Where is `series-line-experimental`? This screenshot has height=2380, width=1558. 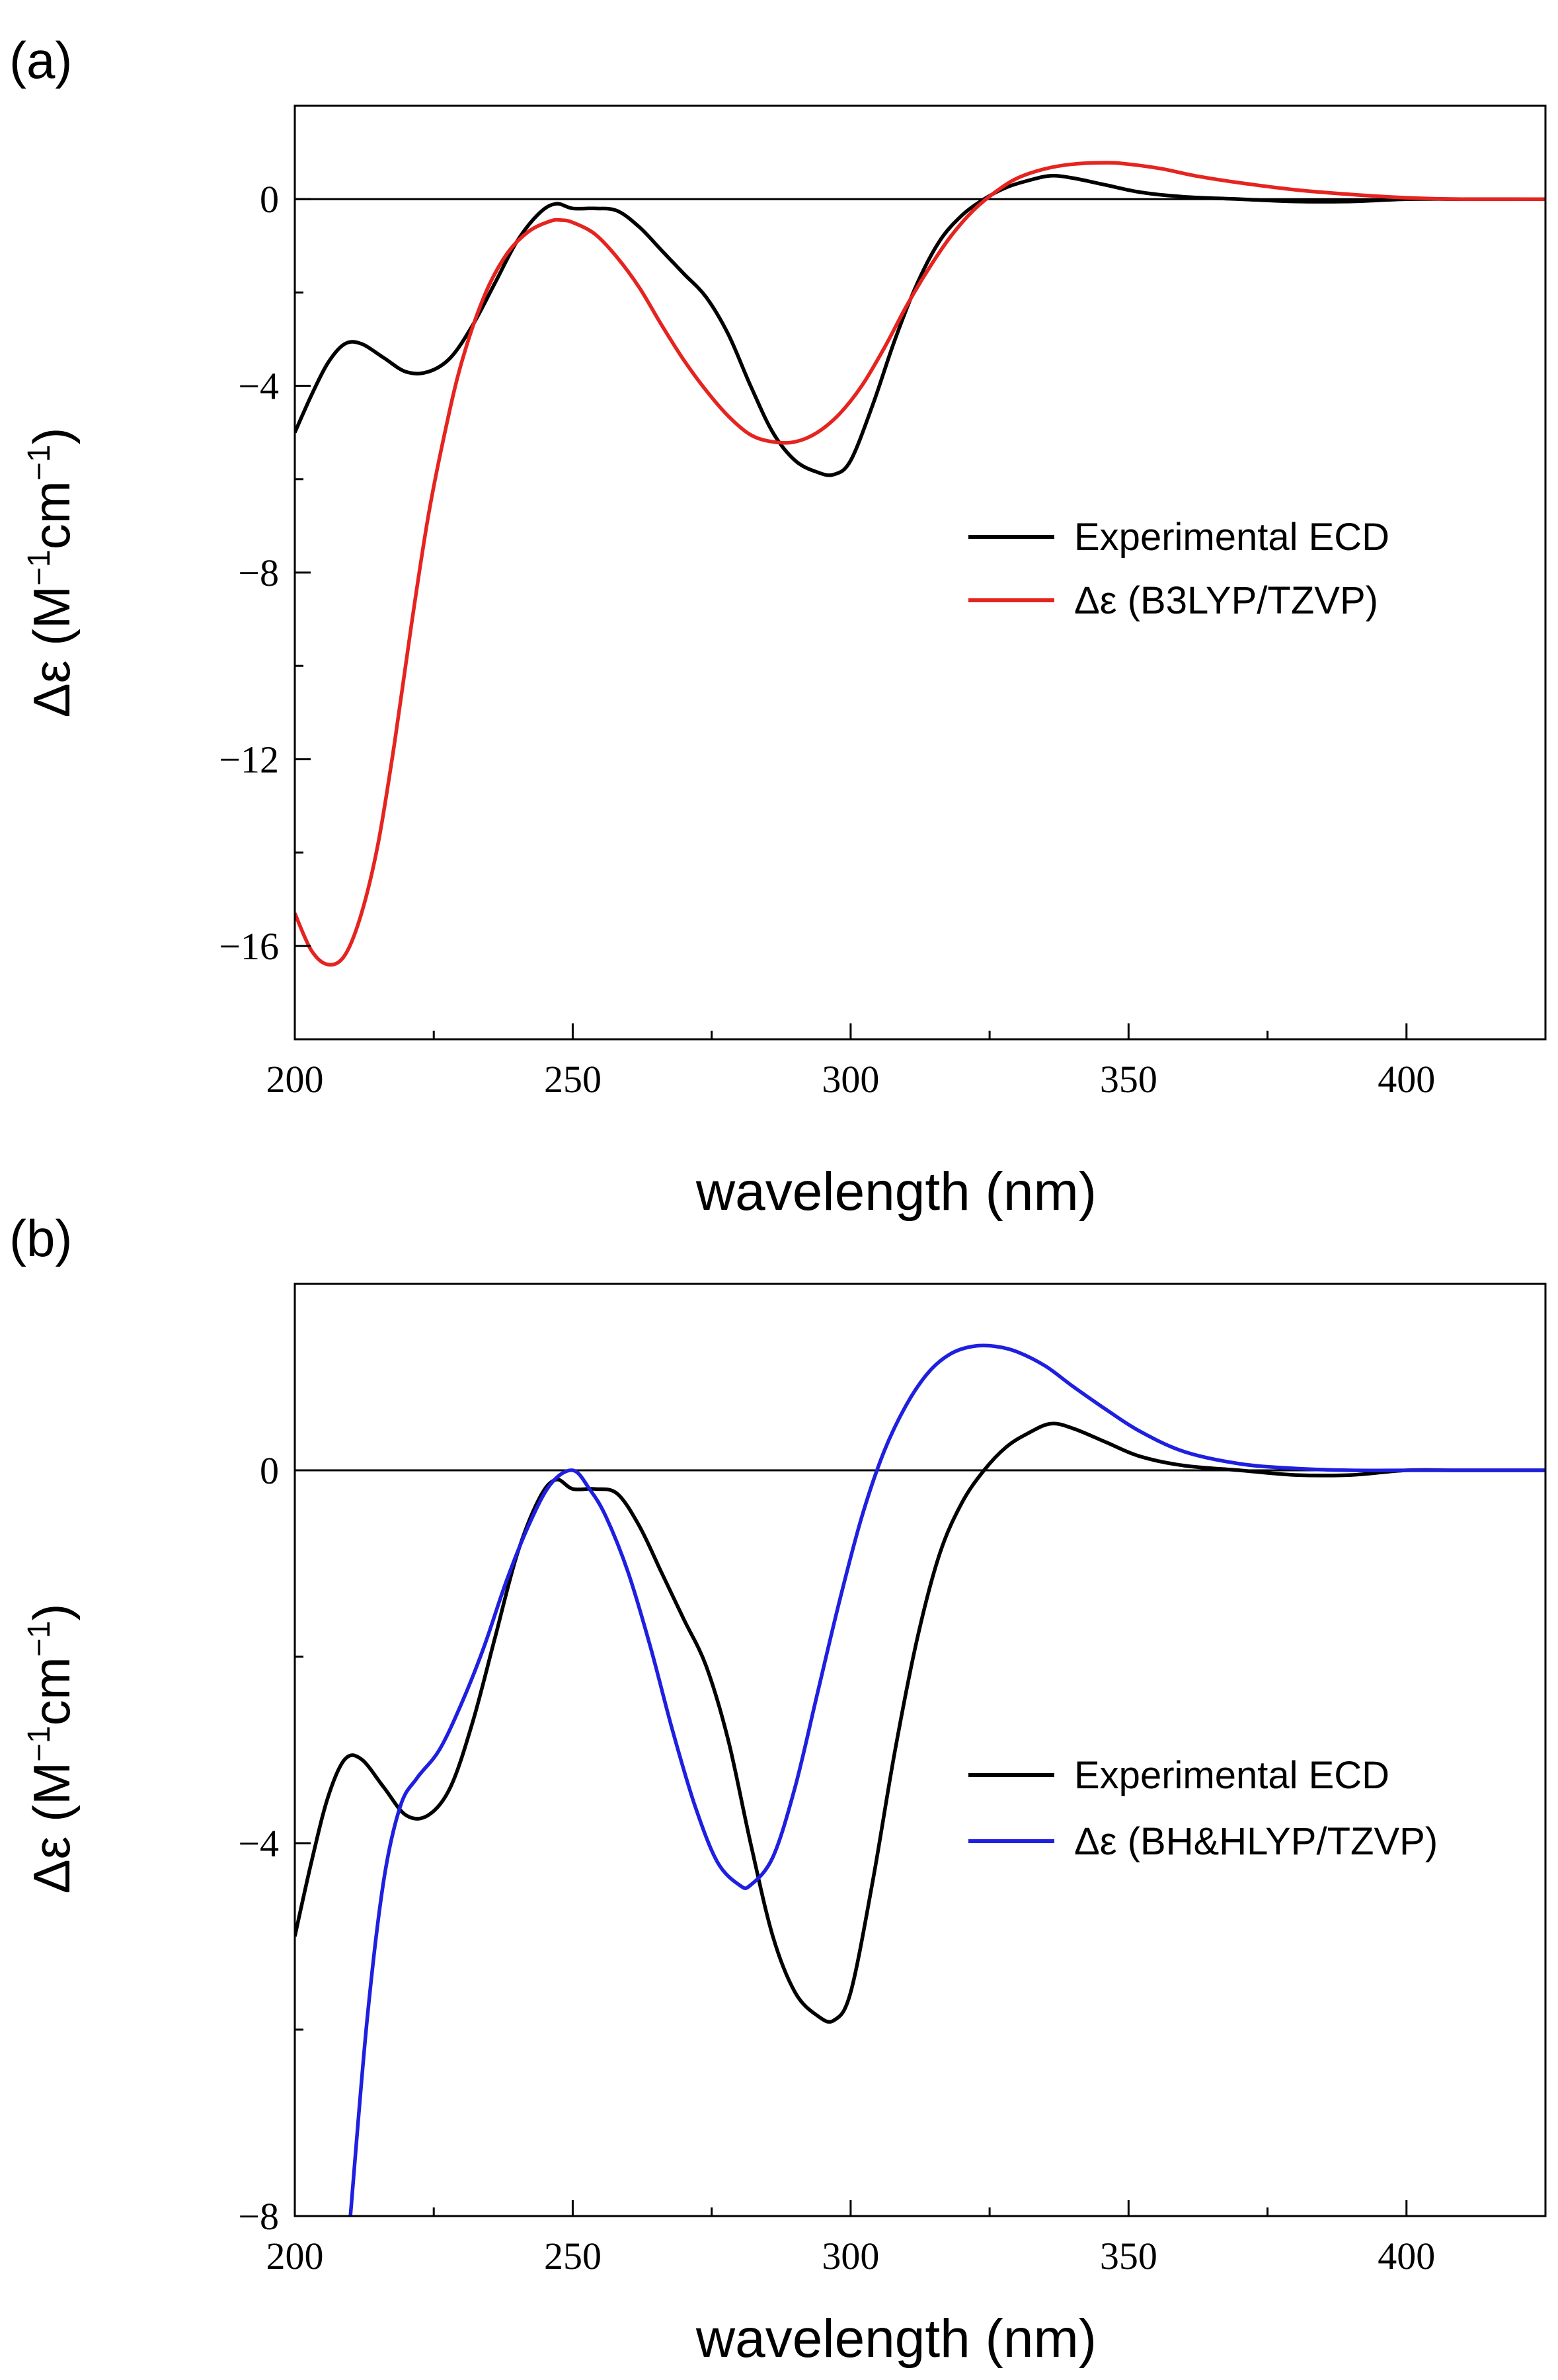
series-line-experimental is located at coordinates (920, 325).